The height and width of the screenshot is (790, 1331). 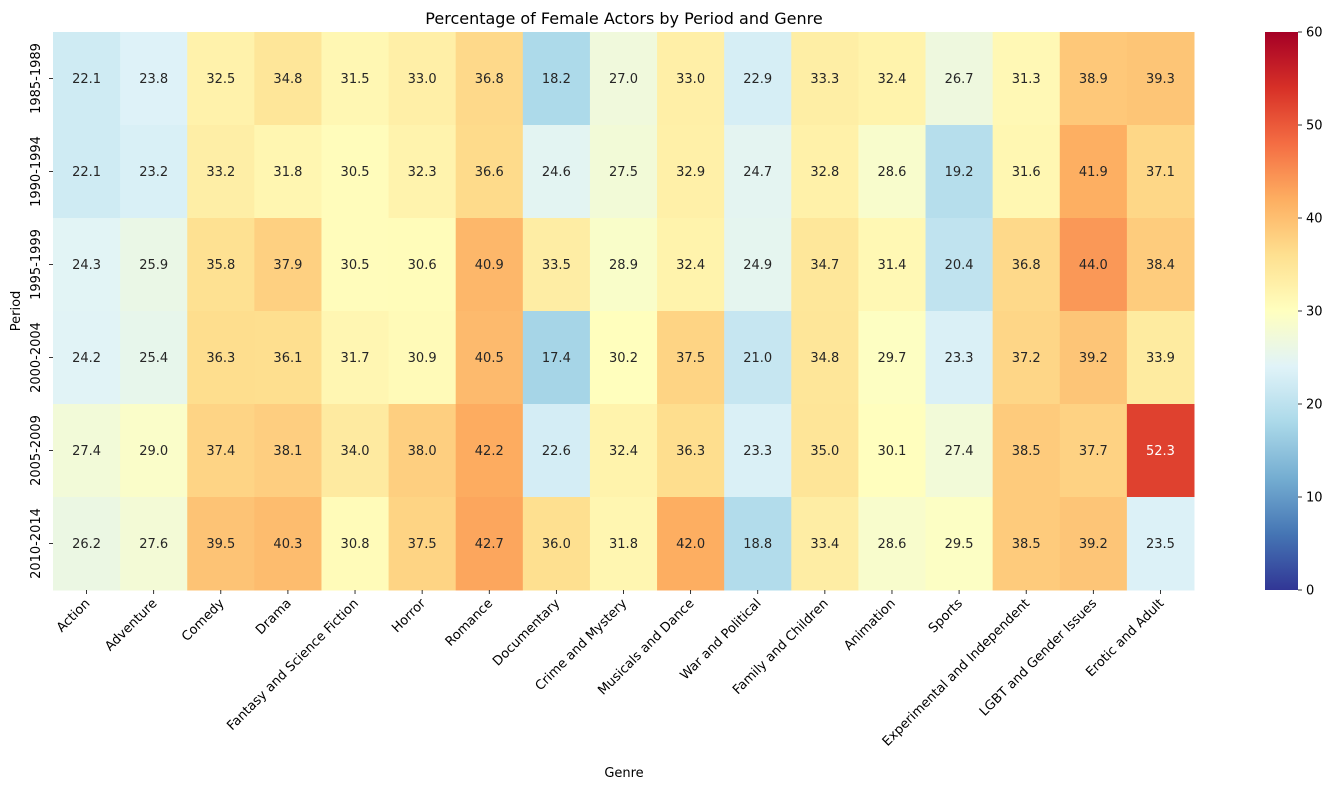 I want to click on cell-value-label: 34.0, so click(x=355, y=451).